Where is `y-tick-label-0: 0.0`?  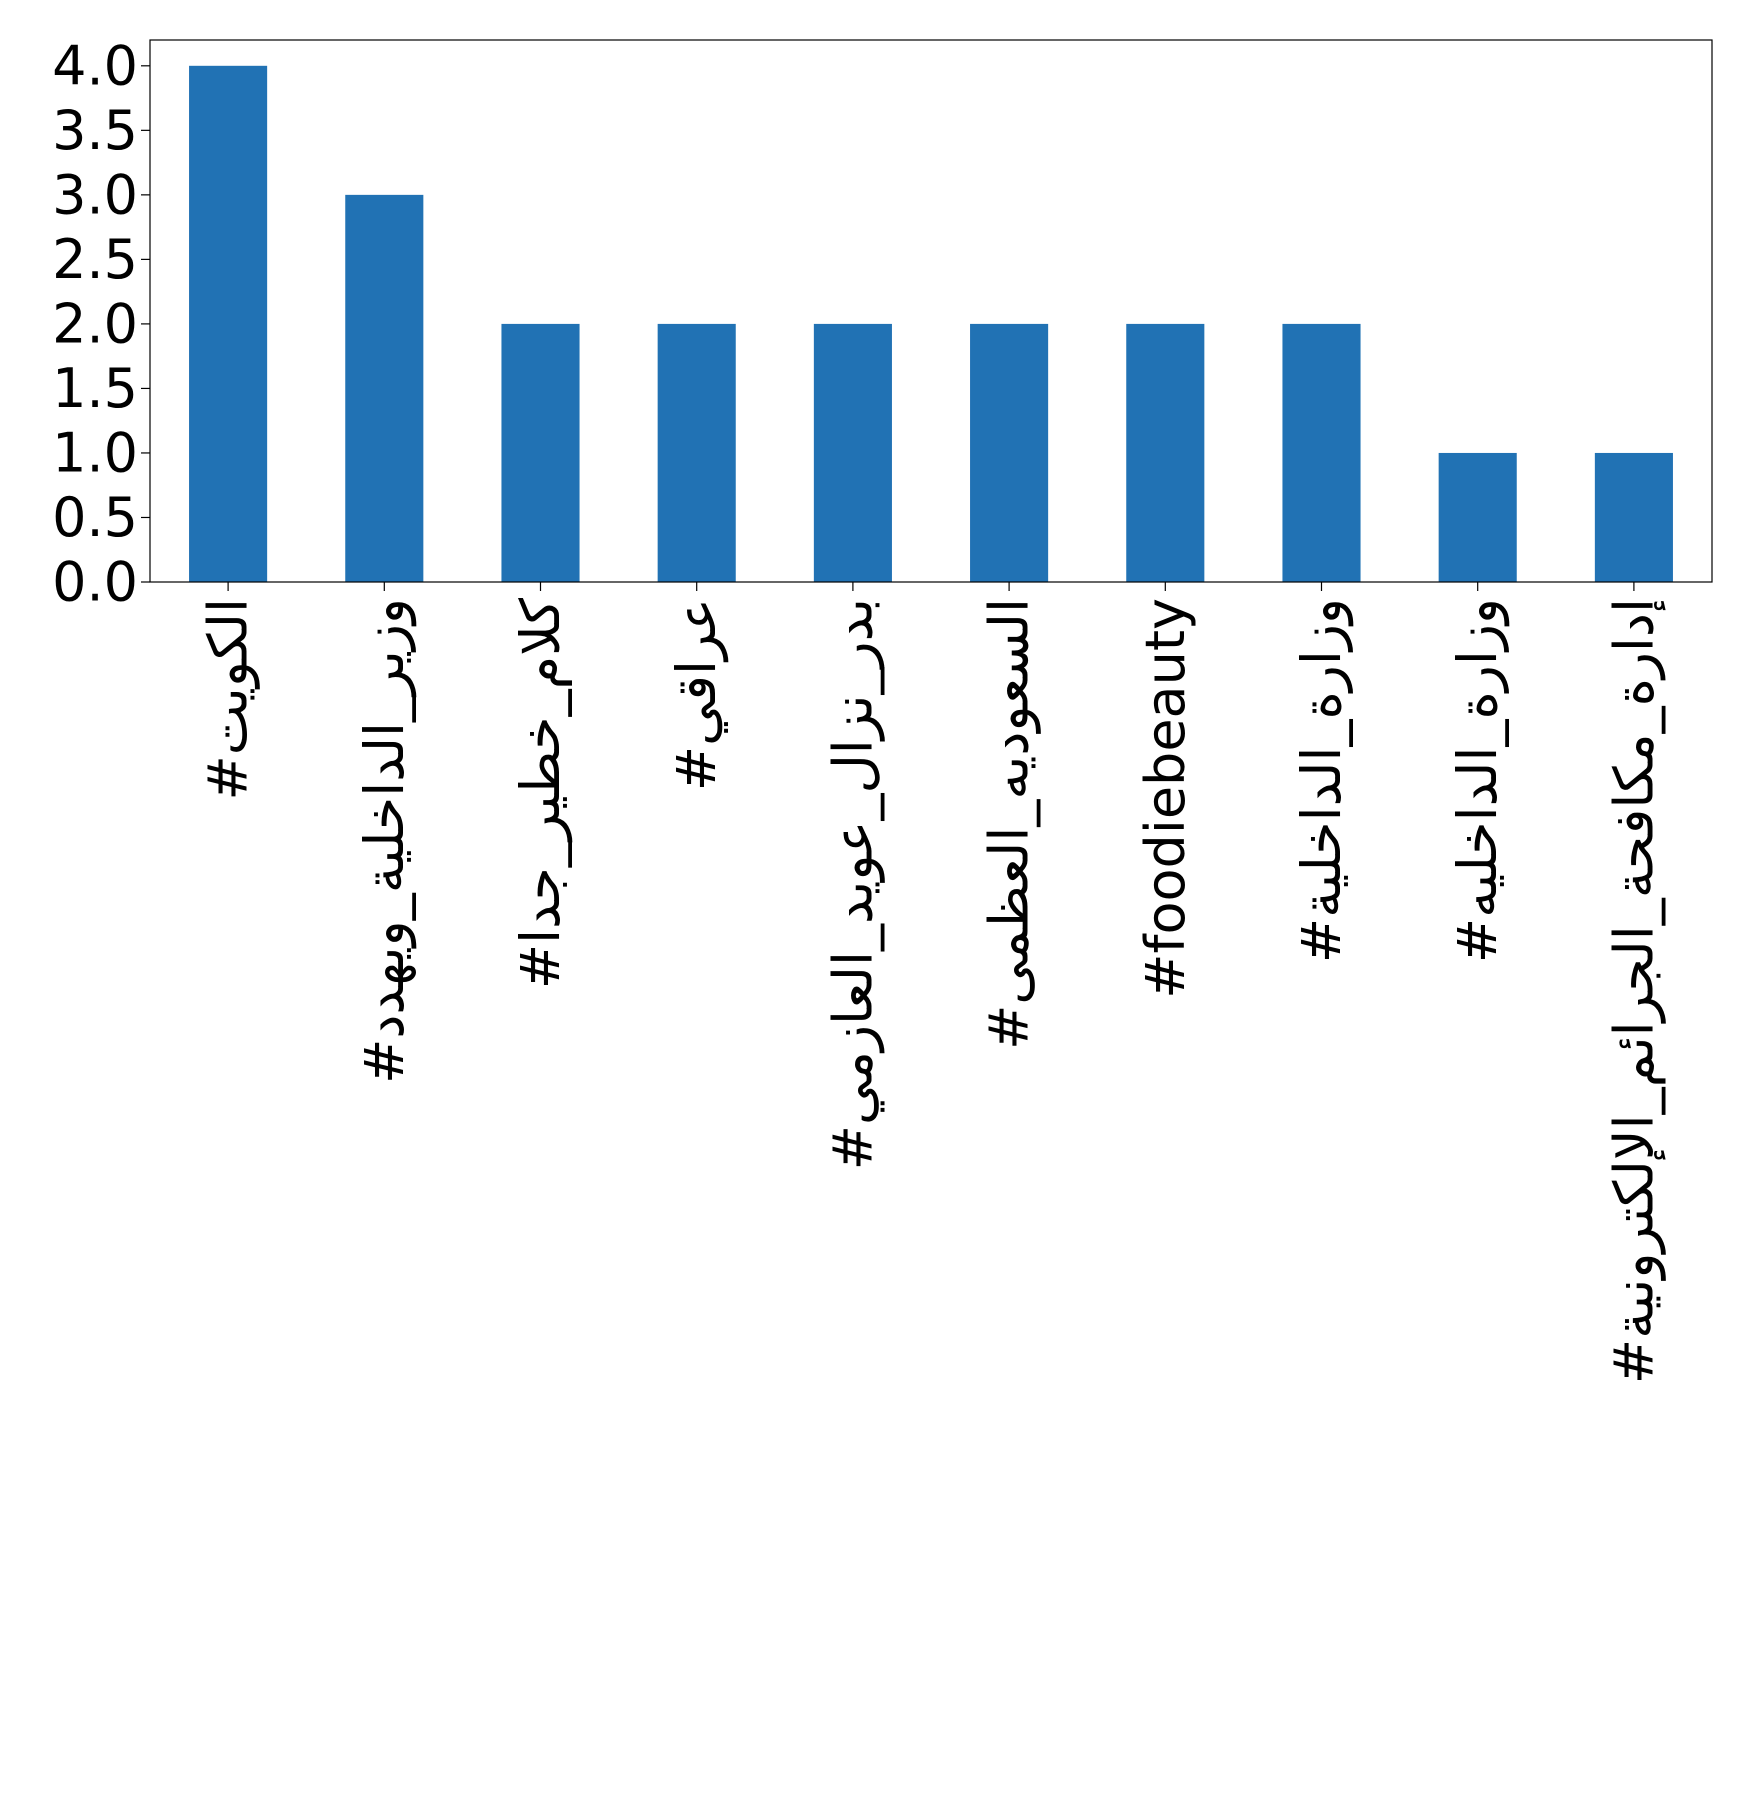 y-tick-label-0: 0.0 is located at coordinates (95, 582).